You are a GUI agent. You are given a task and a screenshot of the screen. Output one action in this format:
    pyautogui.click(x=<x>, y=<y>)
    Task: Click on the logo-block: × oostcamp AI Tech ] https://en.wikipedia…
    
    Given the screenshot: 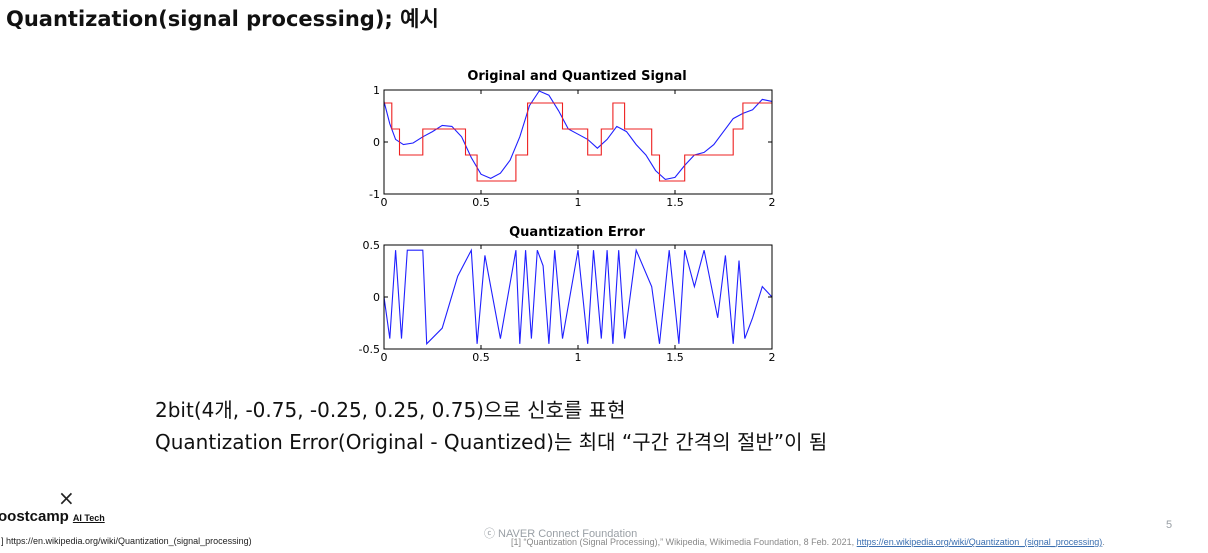 What is the action you would take?
    pyautogui.click(x=170, y=520)
    